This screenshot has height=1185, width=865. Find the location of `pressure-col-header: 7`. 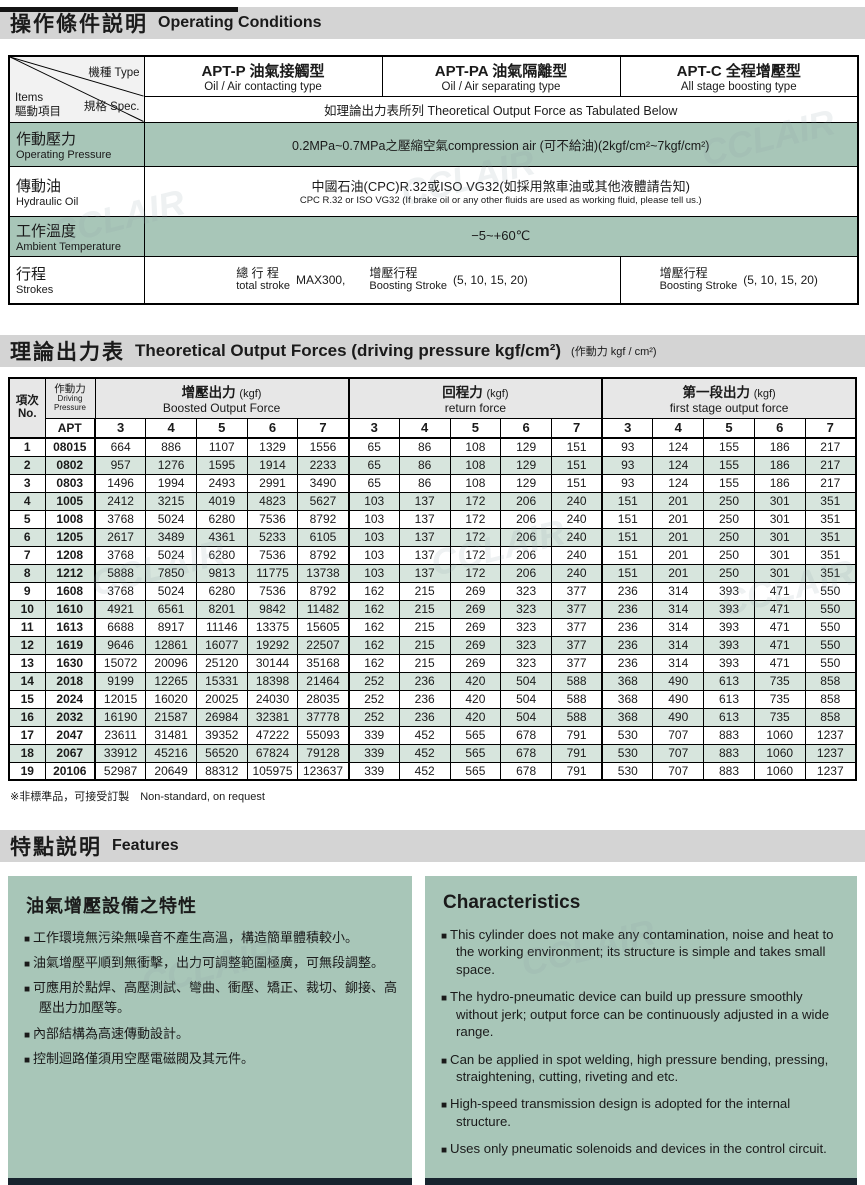

pressure-col-header: 7 is located at coordinates (576, 428).